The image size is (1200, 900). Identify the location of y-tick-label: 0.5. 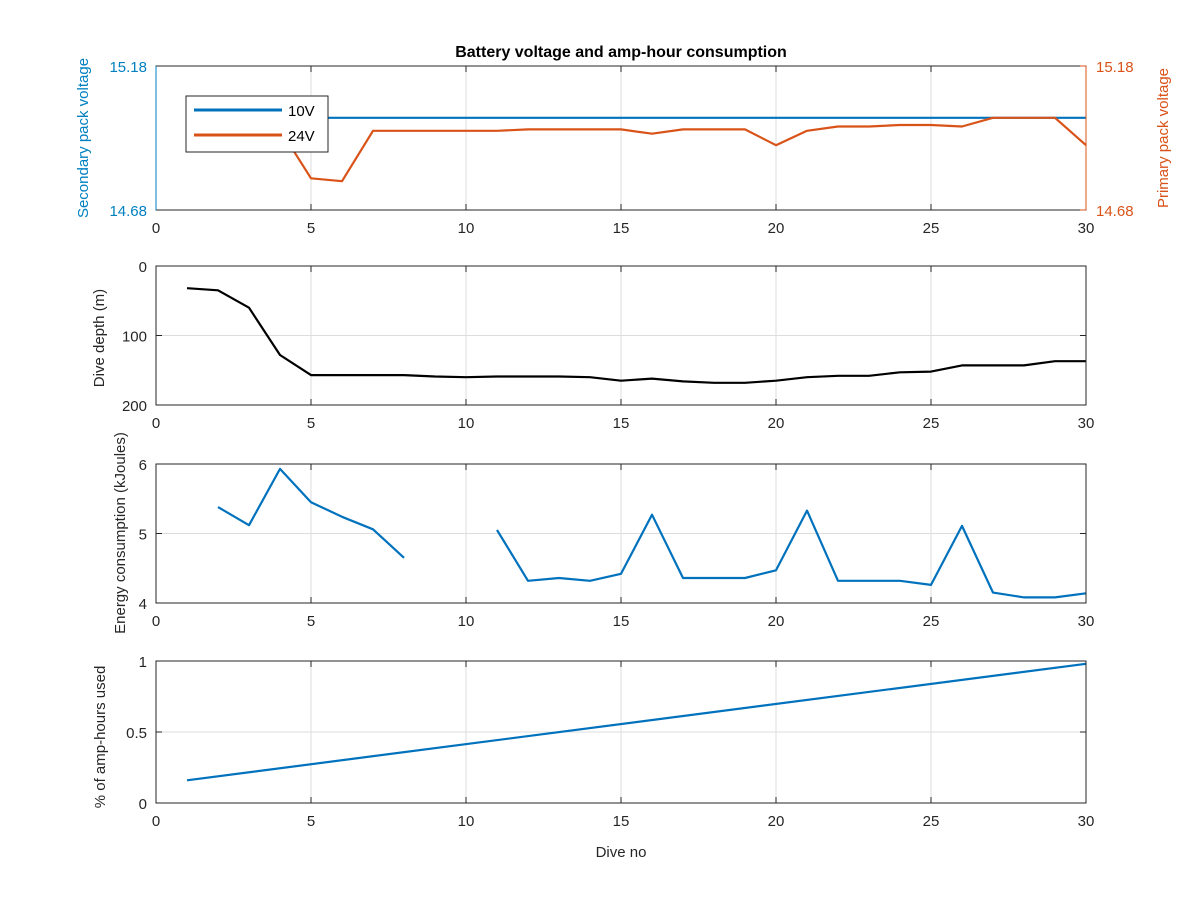
(136, 733).